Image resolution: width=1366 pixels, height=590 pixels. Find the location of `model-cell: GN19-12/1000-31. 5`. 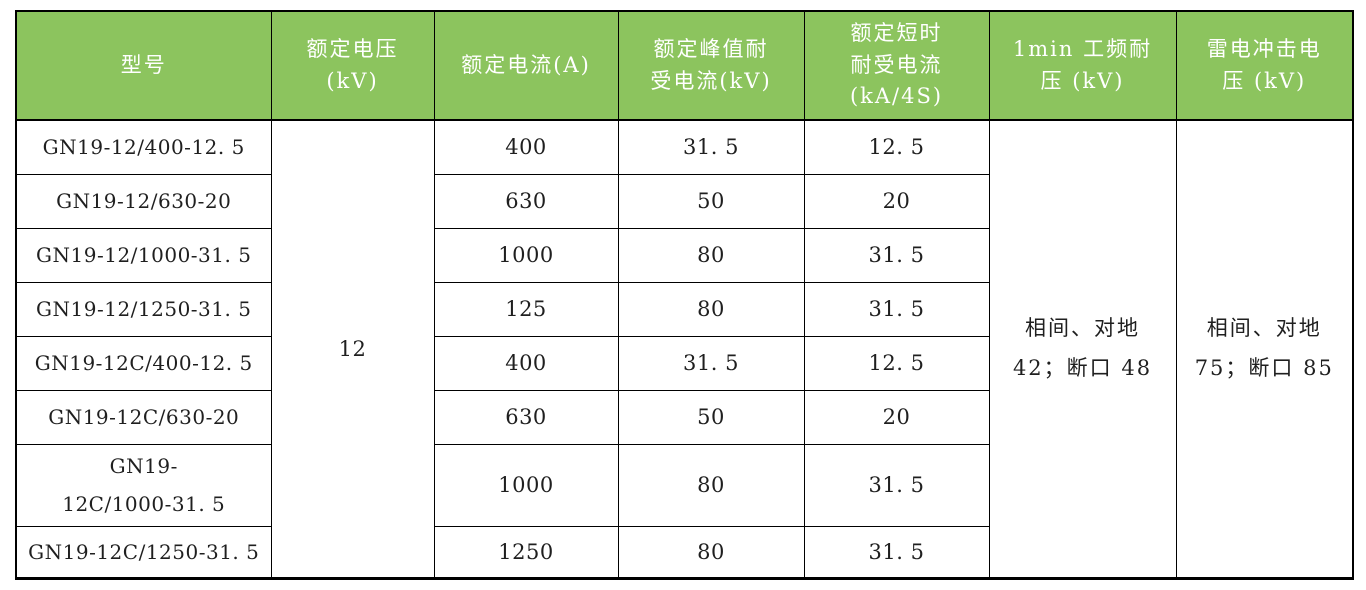

model-cell: GN19-12/1000-31. 5 is located at coordinates (143, 255).